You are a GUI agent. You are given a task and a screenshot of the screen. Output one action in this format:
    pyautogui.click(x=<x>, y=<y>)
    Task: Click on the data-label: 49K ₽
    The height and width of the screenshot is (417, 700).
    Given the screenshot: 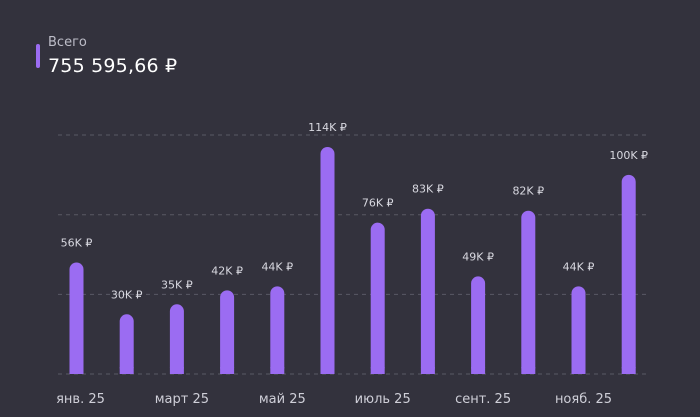 What is the action you would take?
    pyautogui.click(x=478, y=256)
    